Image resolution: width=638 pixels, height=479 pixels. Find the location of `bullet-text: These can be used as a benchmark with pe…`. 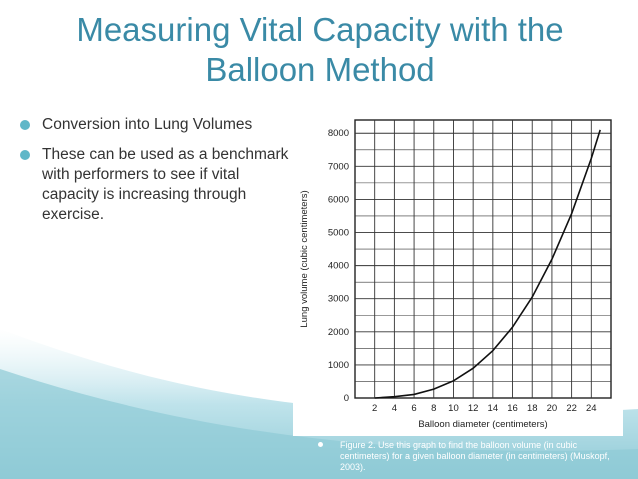

bullet-text: These can be used as a benchmark with pe… is located at coordinates (165, 184).